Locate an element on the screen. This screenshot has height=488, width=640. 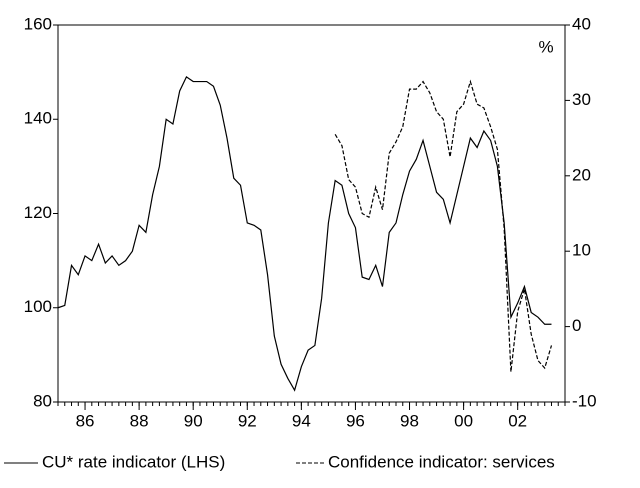
x-tick-label: 98 is located at coordinates (409, 420).